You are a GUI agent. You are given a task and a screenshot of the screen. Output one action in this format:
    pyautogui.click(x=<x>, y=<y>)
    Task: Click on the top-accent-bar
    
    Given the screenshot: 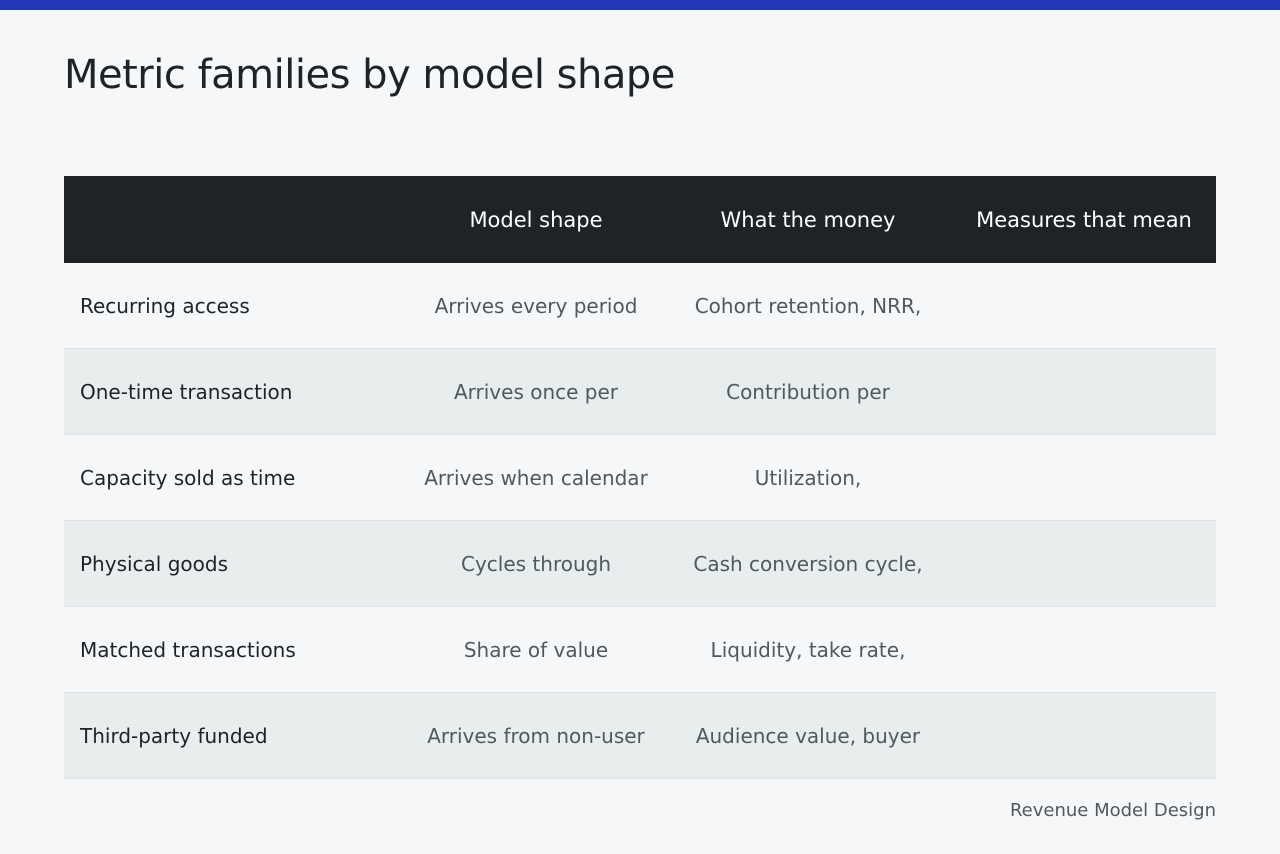 What is the action you would take?
    pyautogui.click(x=640, y=5)
    